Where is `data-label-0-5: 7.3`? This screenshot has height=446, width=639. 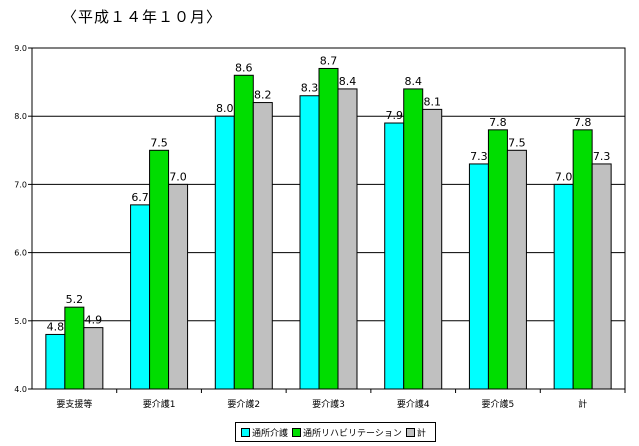
data-label-0-5: 7.3 is located at coordinates (479, 156).